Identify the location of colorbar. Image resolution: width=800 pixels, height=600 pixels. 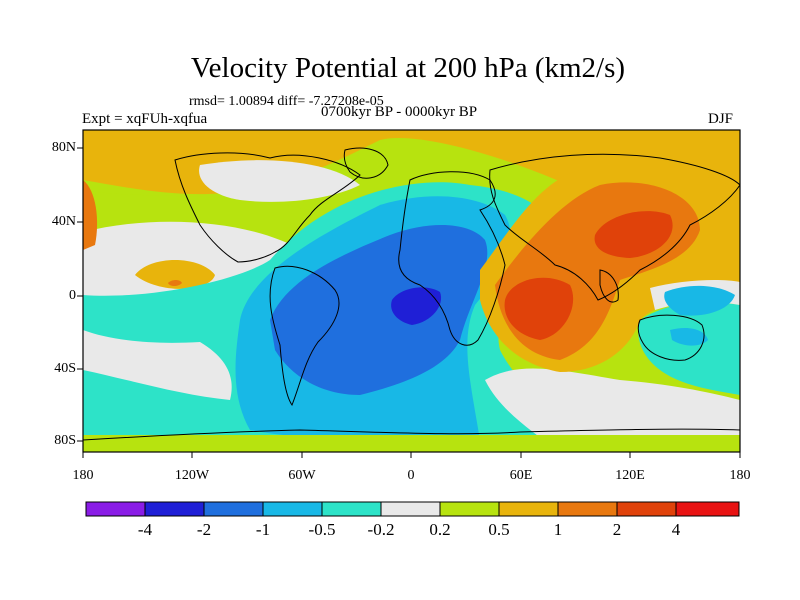
(412, 509).